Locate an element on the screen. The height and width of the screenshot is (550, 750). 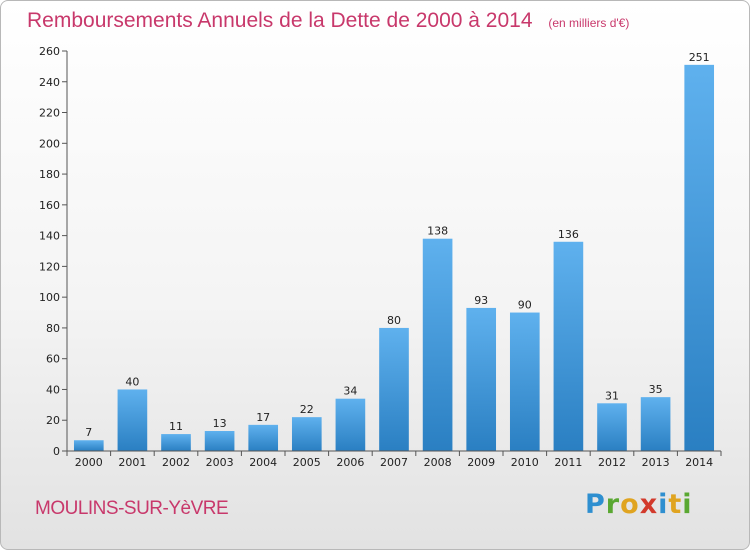
bar-2005 is located at coordinates (306, 434).